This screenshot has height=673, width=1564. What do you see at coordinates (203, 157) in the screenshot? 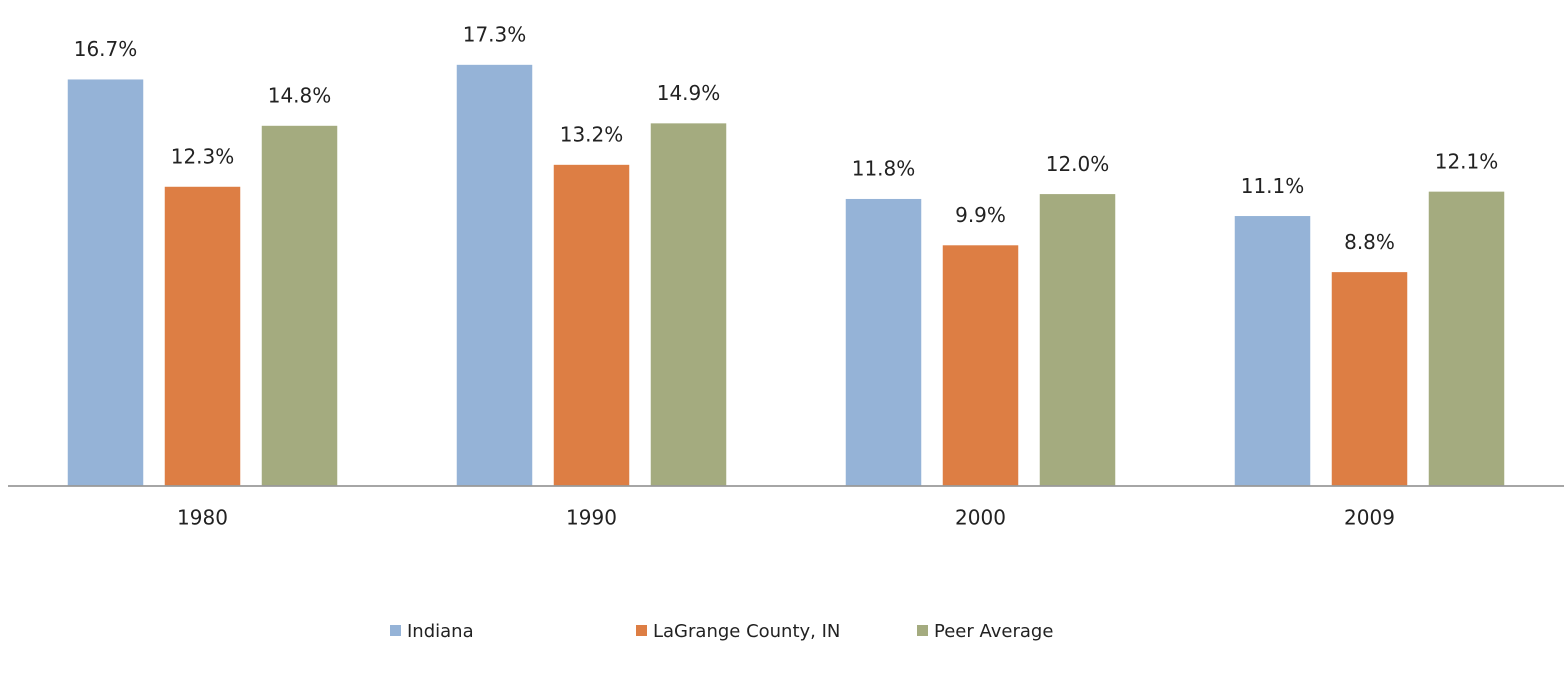
I see `data-label: 12.3%` at bounding box center [203, 157].